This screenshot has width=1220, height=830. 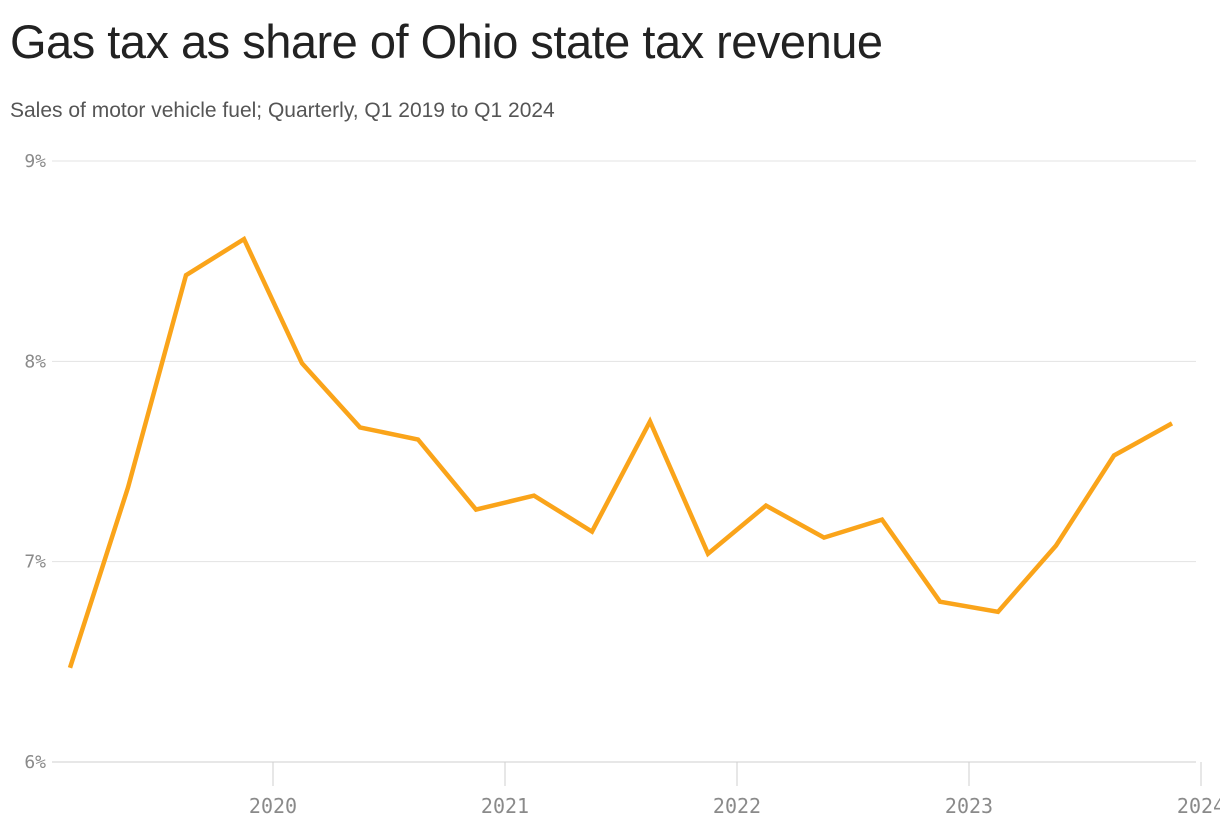 What do you see at coordinates (734, 790) in the screenshot?
I see `x-axis: 2020 2021 2022 2023 2024` at bounding box center [734, 790].